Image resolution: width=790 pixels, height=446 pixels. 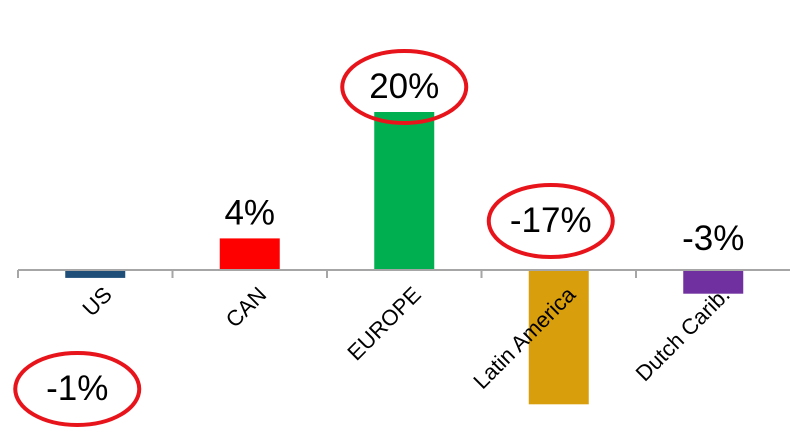 I want to click on x-axis-ticks, so click(x=327, y=274).